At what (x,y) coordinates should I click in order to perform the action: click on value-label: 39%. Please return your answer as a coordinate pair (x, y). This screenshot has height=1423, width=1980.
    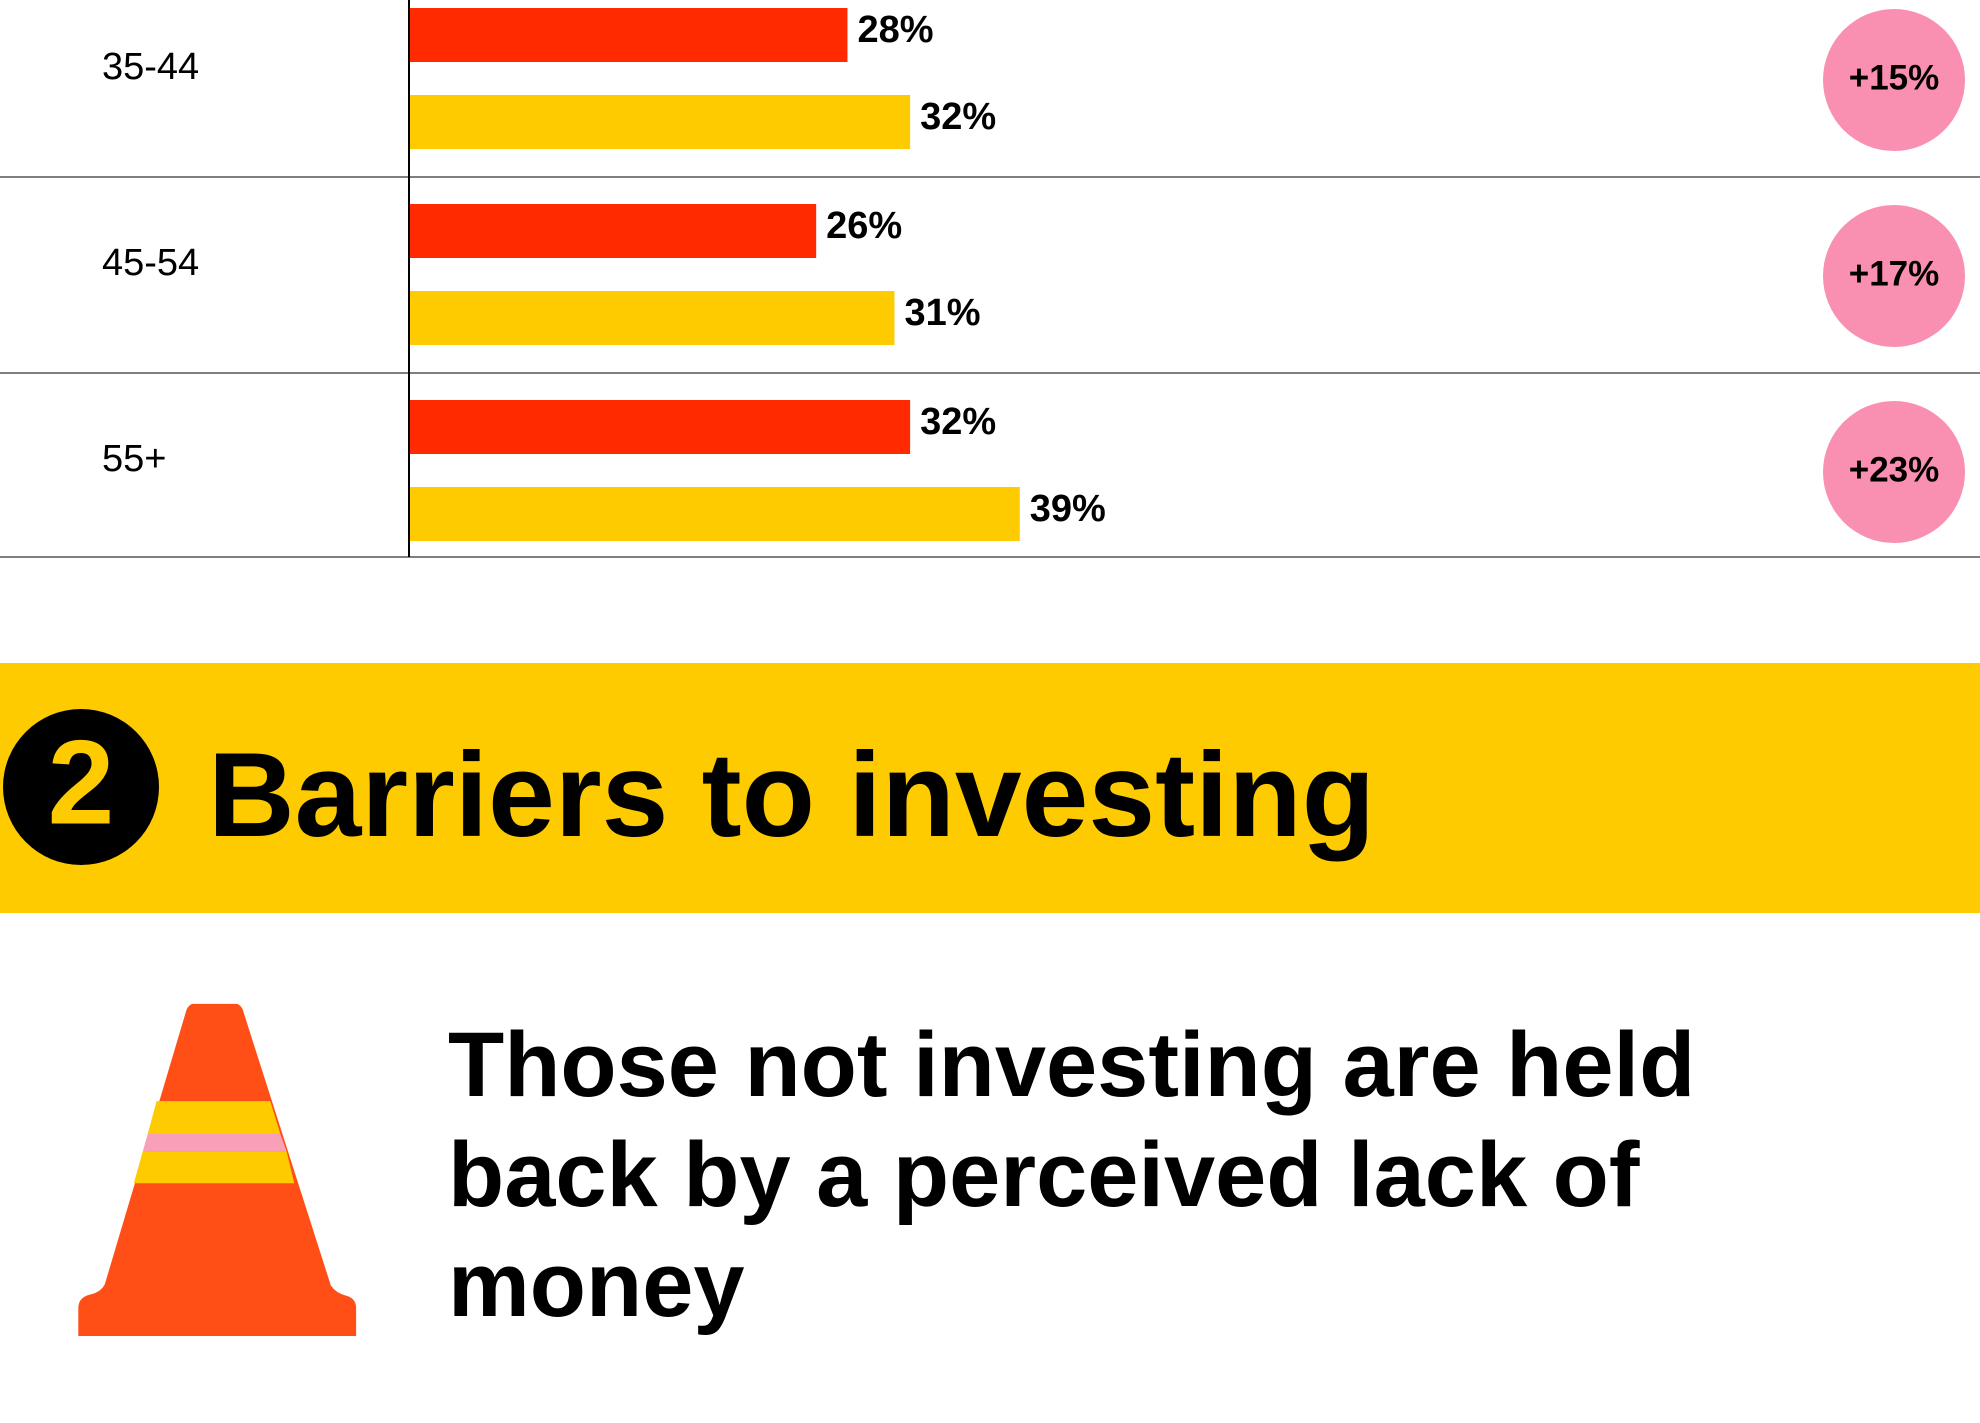
    Looking at the image, I should click on (1068, 509).